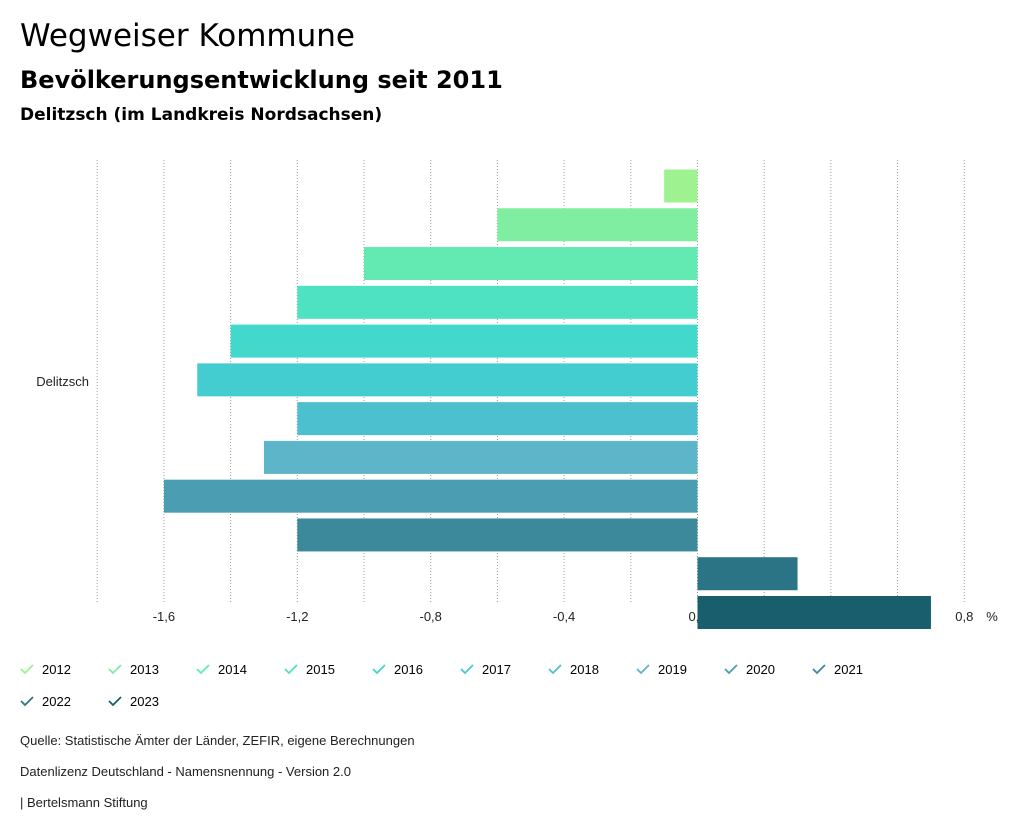  Describe the element at coordinates (56, 701) in the screenshot. I see `legend-label: 2022` at that location.